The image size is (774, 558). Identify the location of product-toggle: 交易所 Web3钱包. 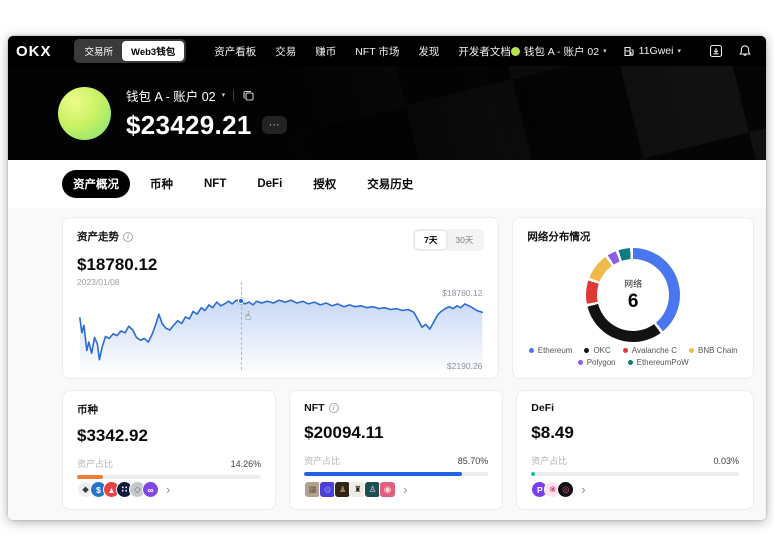
(130, 51).